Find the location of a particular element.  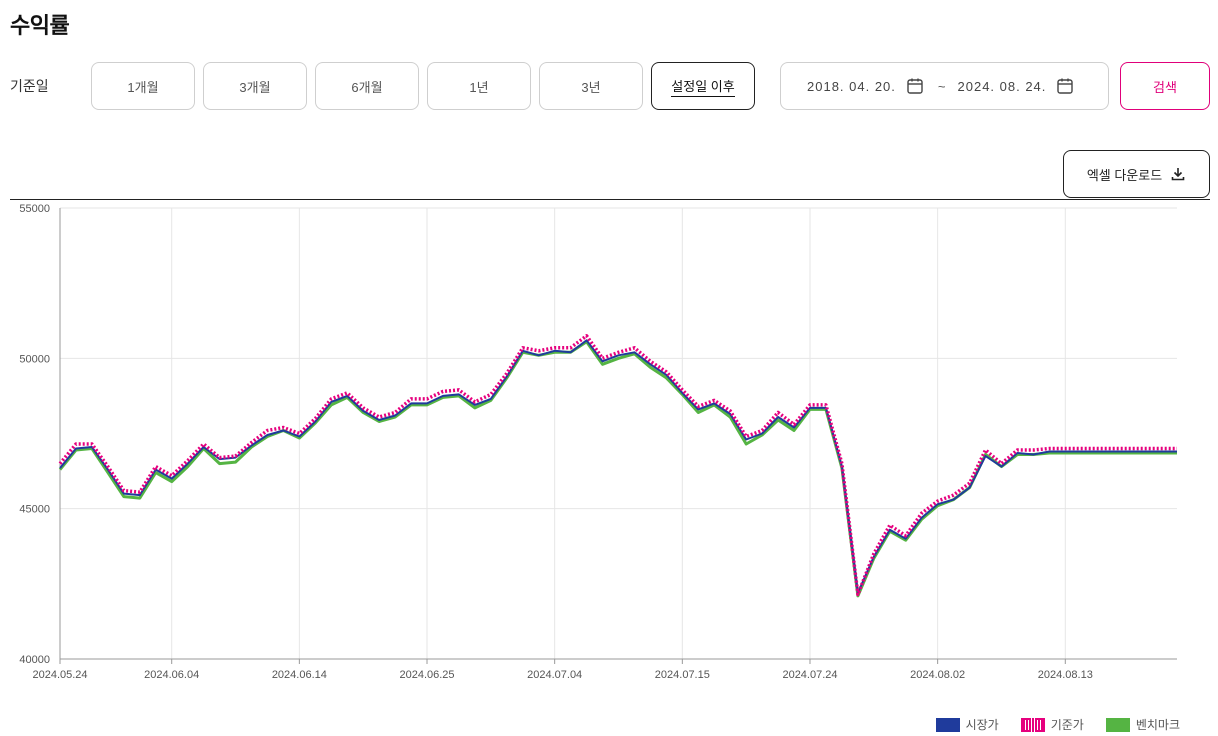

y-tick-label: 50000 is located at coordinates (34, 359).